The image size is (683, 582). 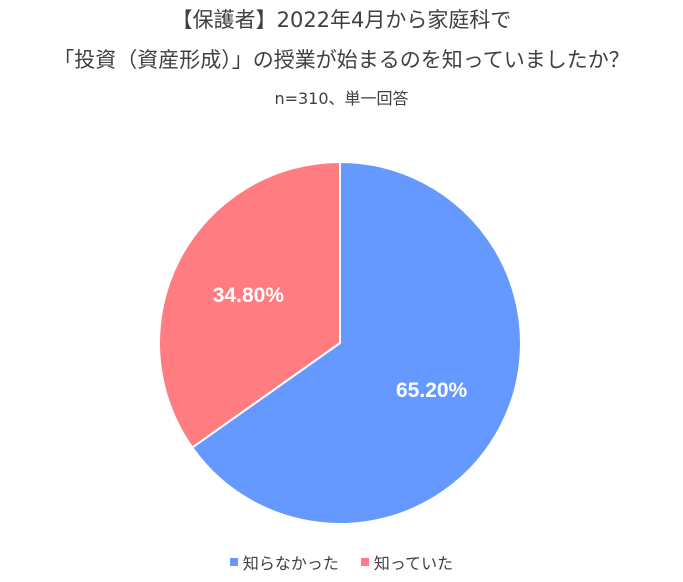 I want to click on legend-label-0: 知らなかった, so click(x=290, y=563).